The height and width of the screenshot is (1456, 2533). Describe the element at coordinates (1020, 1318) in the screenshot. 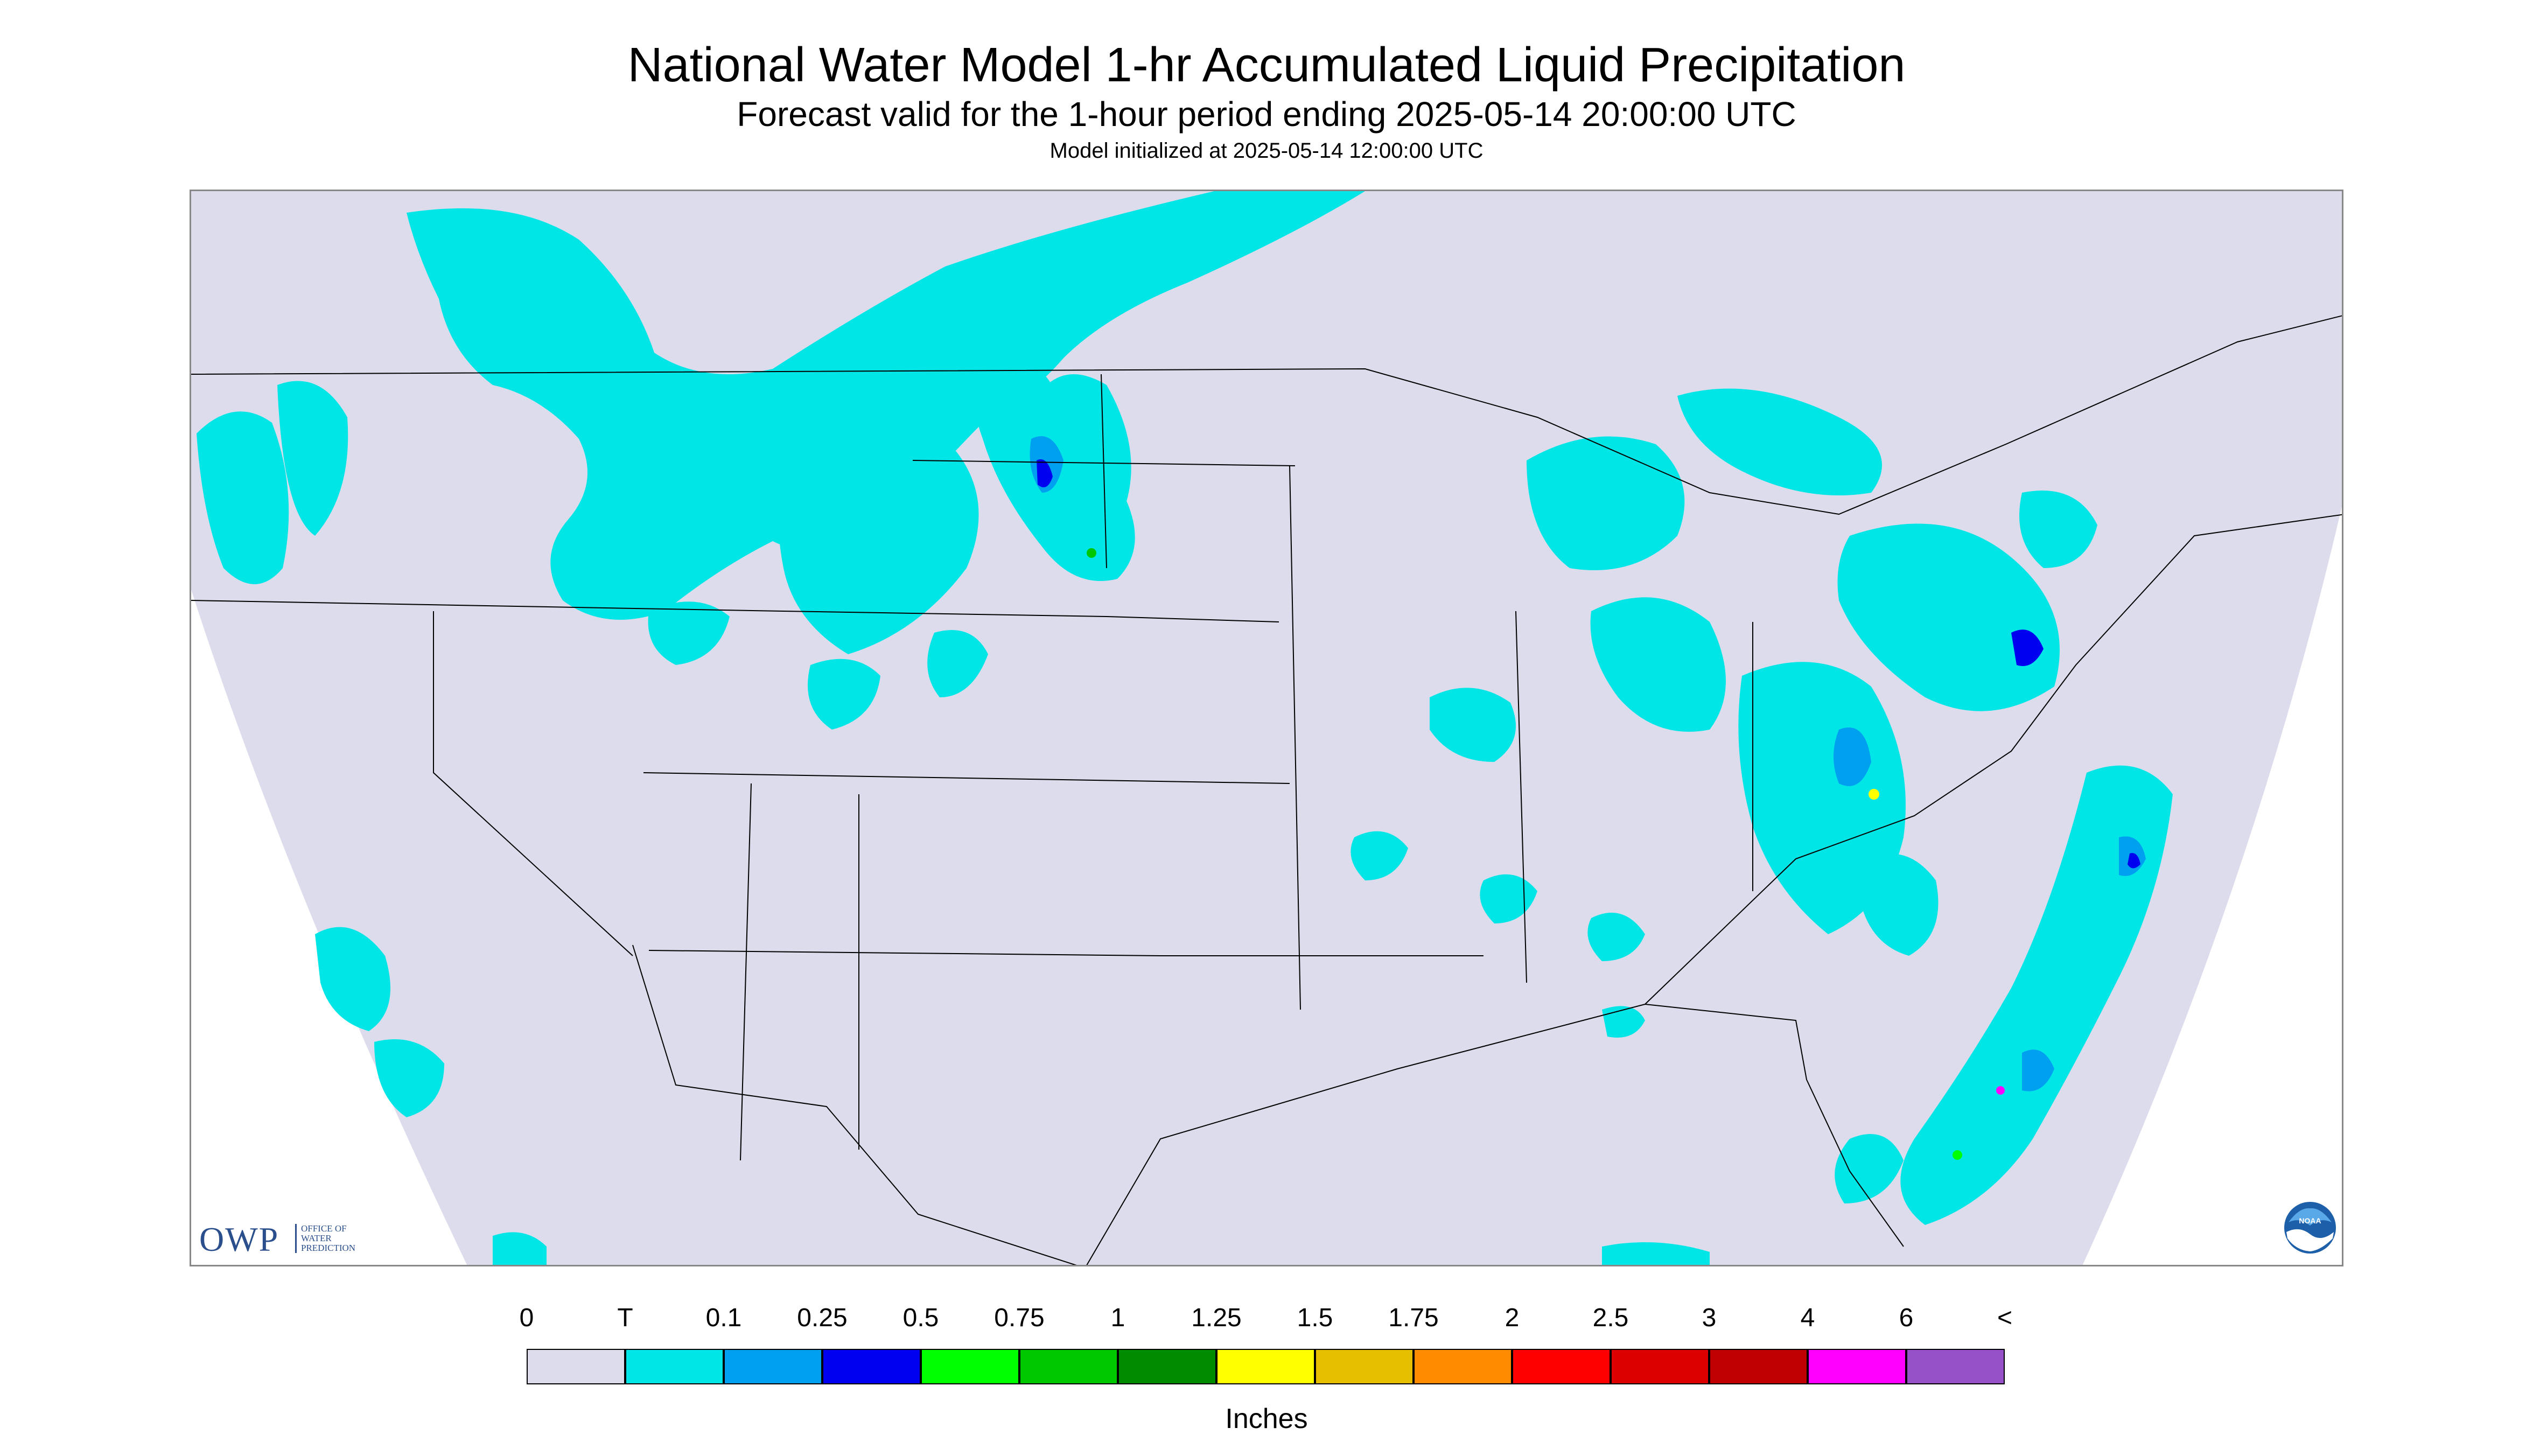

I see `legend-tick-label: 0.75` at that location.